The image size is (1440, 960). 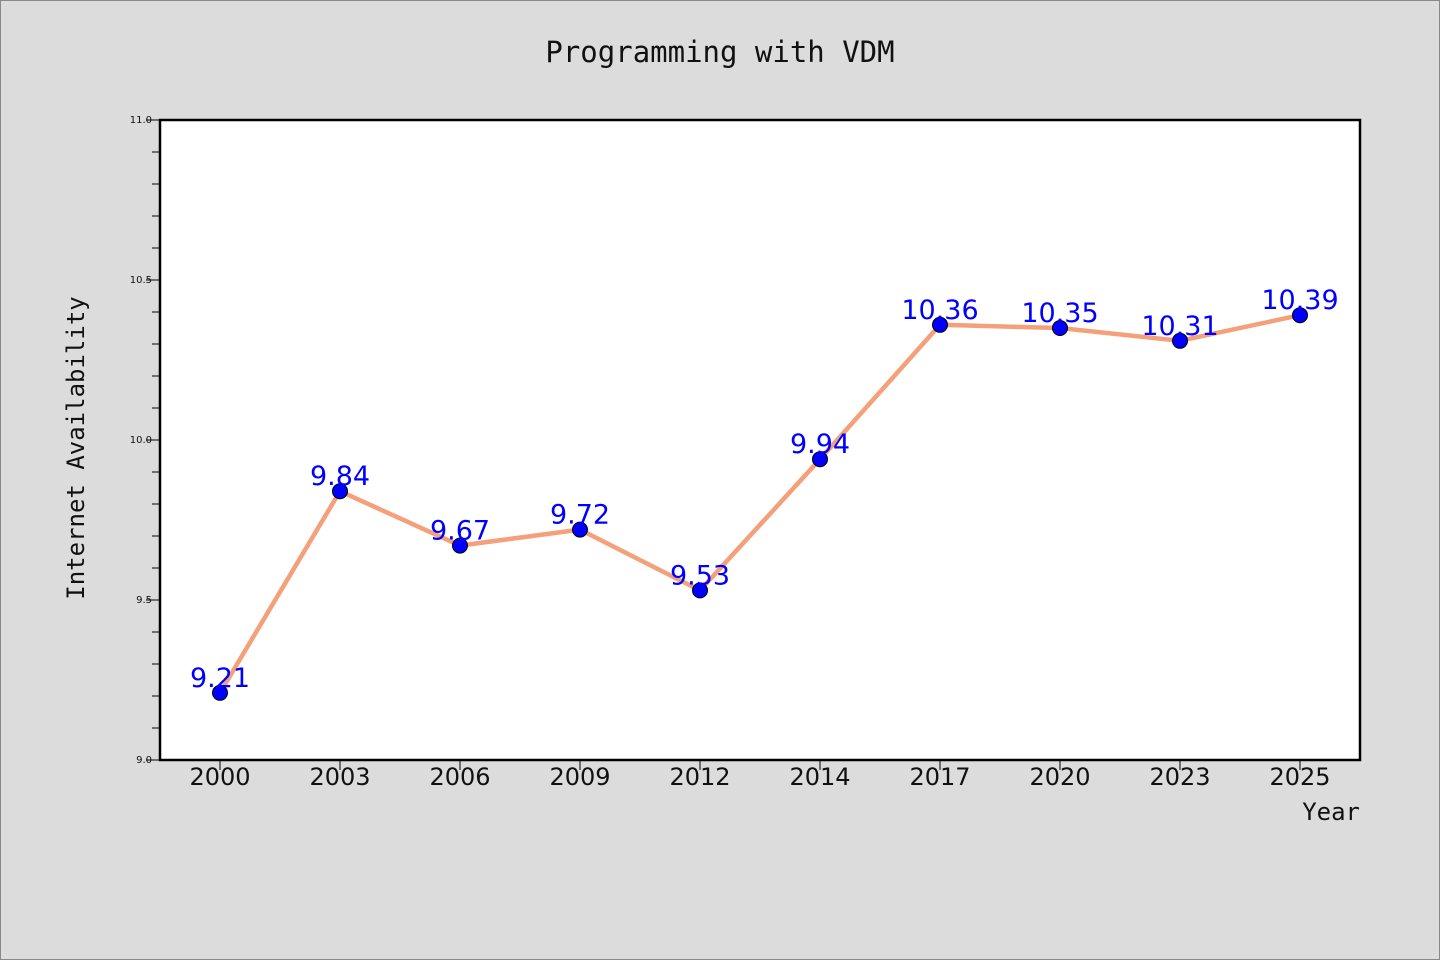 What do you see at coordinates (819, 777) in the screenshot?
I see `x-tick-label: 2014` at bounding box center [819, 777].